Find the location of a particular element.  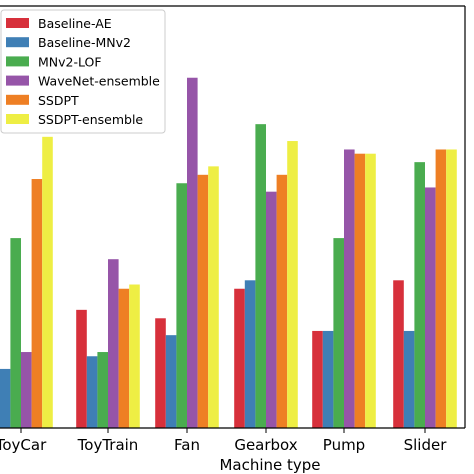

bar-fan-ssdpt-ensemble is located at coordinates (213, 297).